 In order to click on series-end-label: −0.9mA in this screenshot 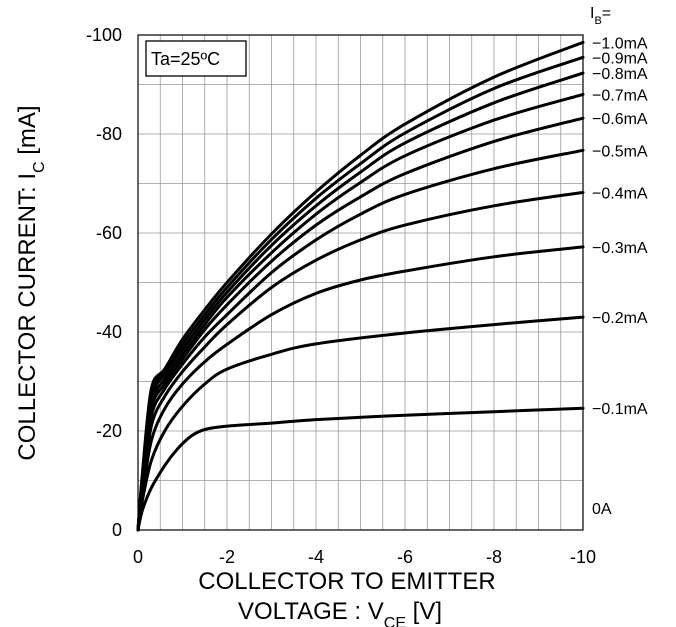, I will do `click(620, 58)`.